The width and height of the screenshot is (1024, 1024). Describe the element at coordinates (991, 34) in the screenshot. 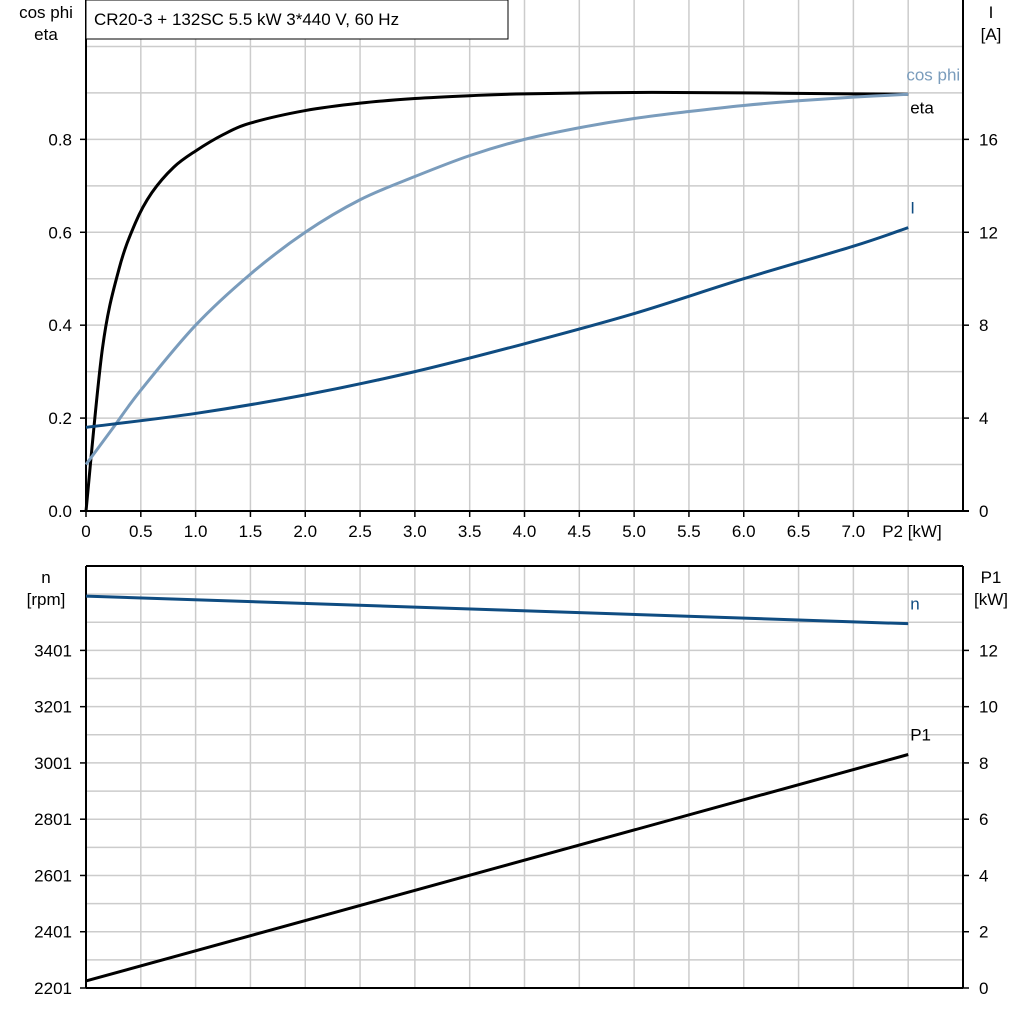

I see `y-right-axis-label: [A]` at that location.